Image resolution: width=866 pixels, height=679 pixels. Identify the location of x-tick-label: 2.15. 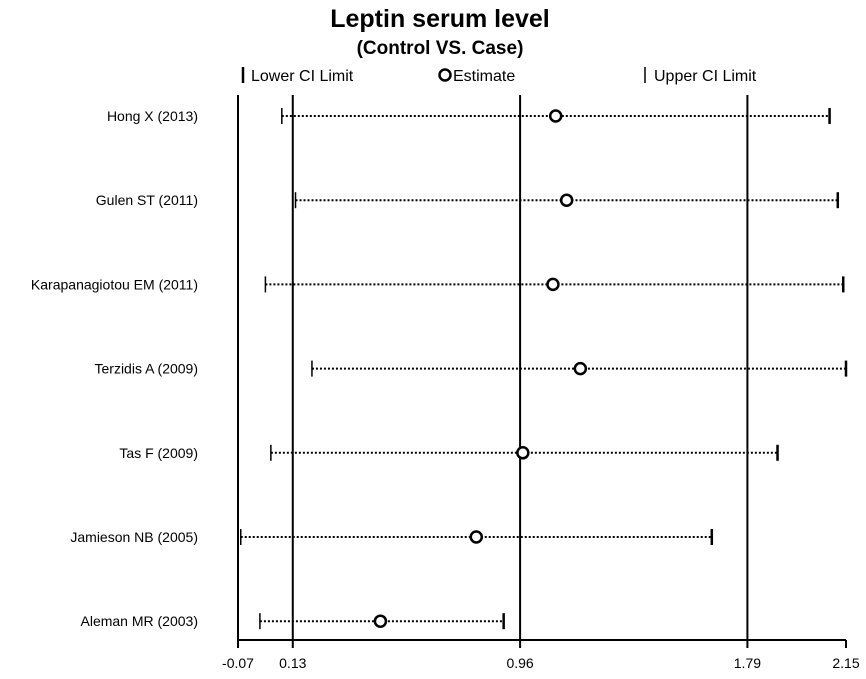
(845, 663).